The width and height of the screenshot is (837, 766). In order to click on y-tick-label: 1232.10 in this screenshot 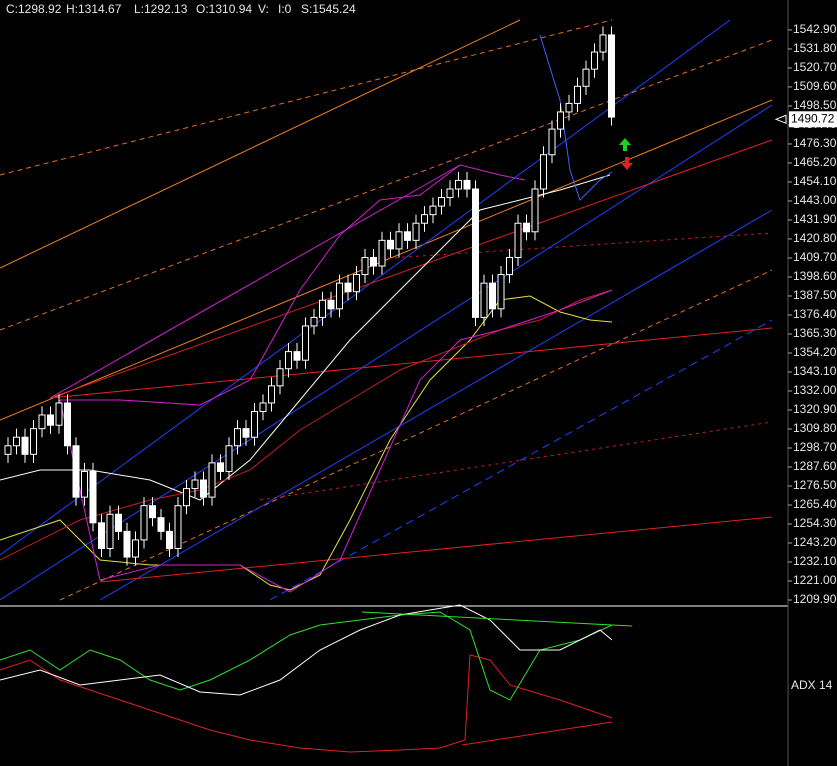, I will do `click(815, 561)`.